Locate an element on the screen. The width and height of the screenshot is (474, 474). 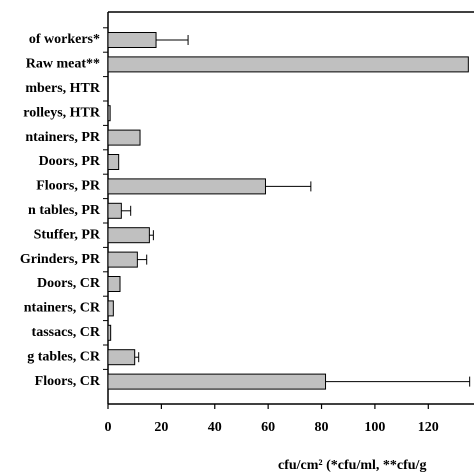
x-tick-label: 20 is located at coordinates (161, 427).